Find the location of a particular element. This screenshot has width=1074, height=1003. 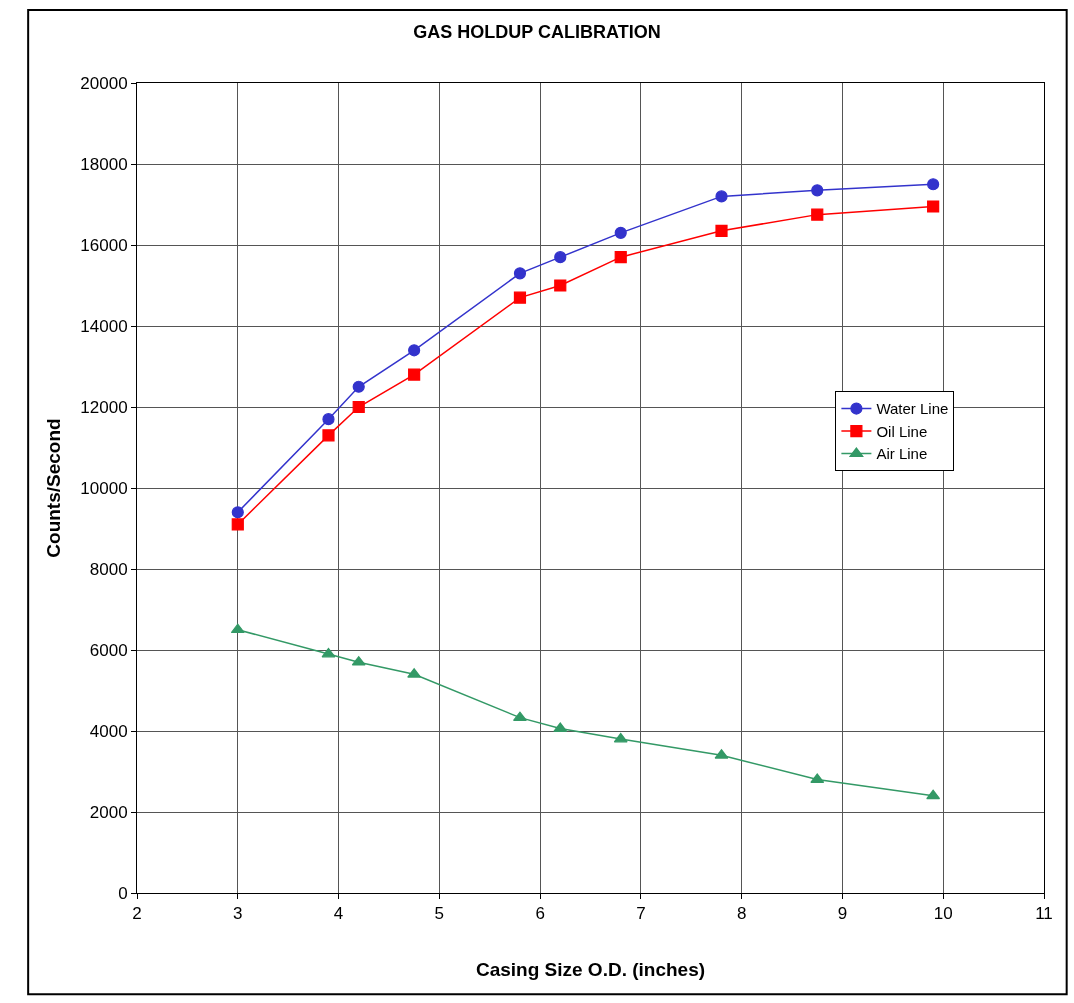

y-tick-label: 6000 is located at coordinates (108, 650).